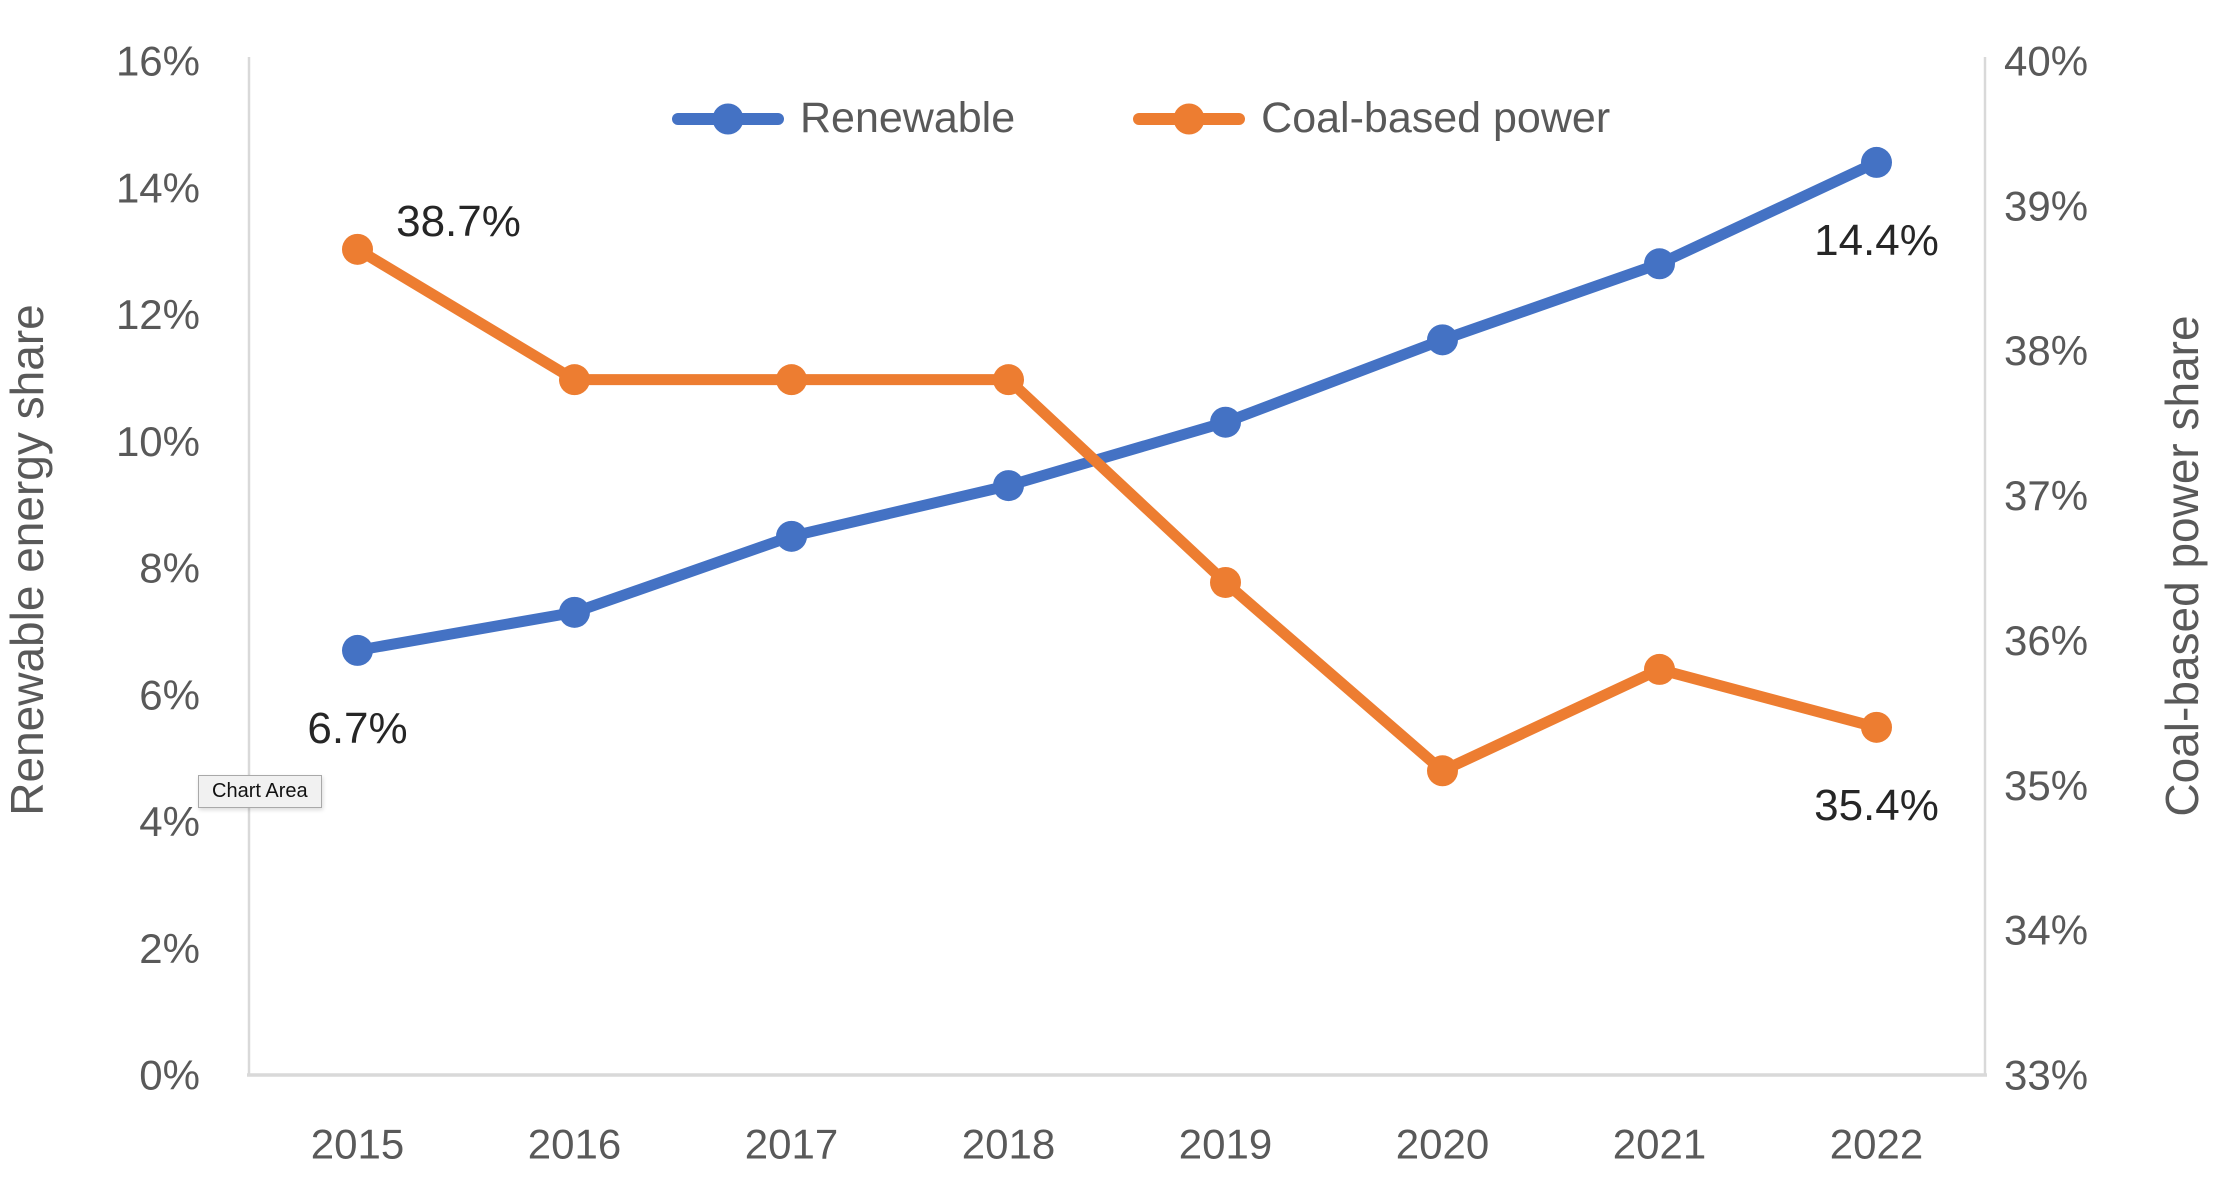 This screenshot has width=2218, height=1202. What do you see at coordinates (2046, 495) in the screenshot?
I see `right-axis-tick-label: 37%` at bounding box center [2046, 495].